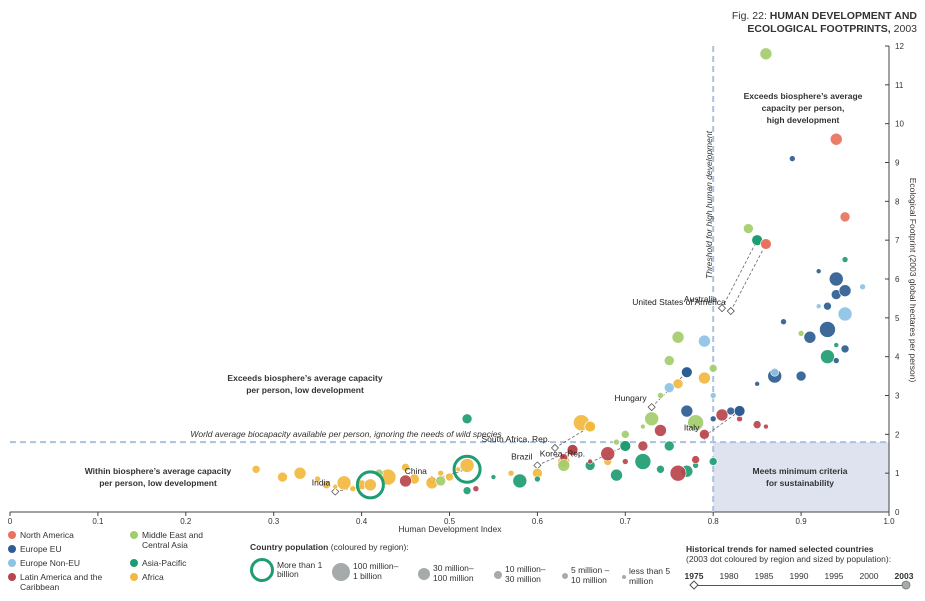  Describe the element at coordinates (370, 485) in the screenshot. I see `named-country-ring` at that location.